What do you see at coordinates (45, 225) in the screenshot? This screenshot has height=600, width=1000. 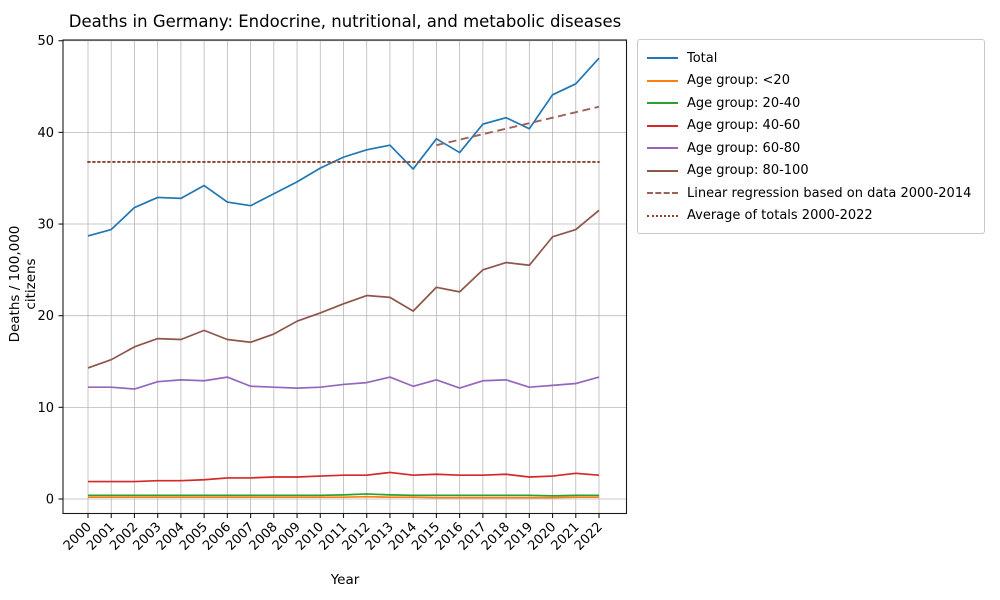 I see `y-tick-label: 30` at bounding box center [45, 225].